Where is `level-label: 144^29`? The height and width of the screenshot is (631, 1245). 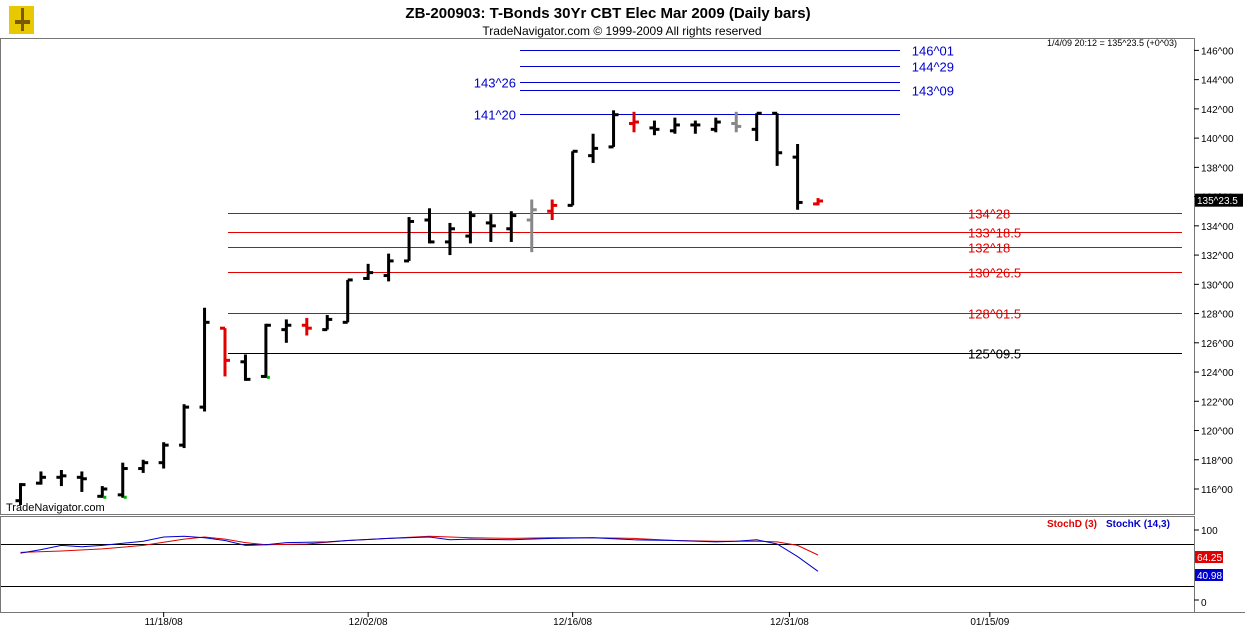 level-label: 144^29 is located at coordinates (933, 67).